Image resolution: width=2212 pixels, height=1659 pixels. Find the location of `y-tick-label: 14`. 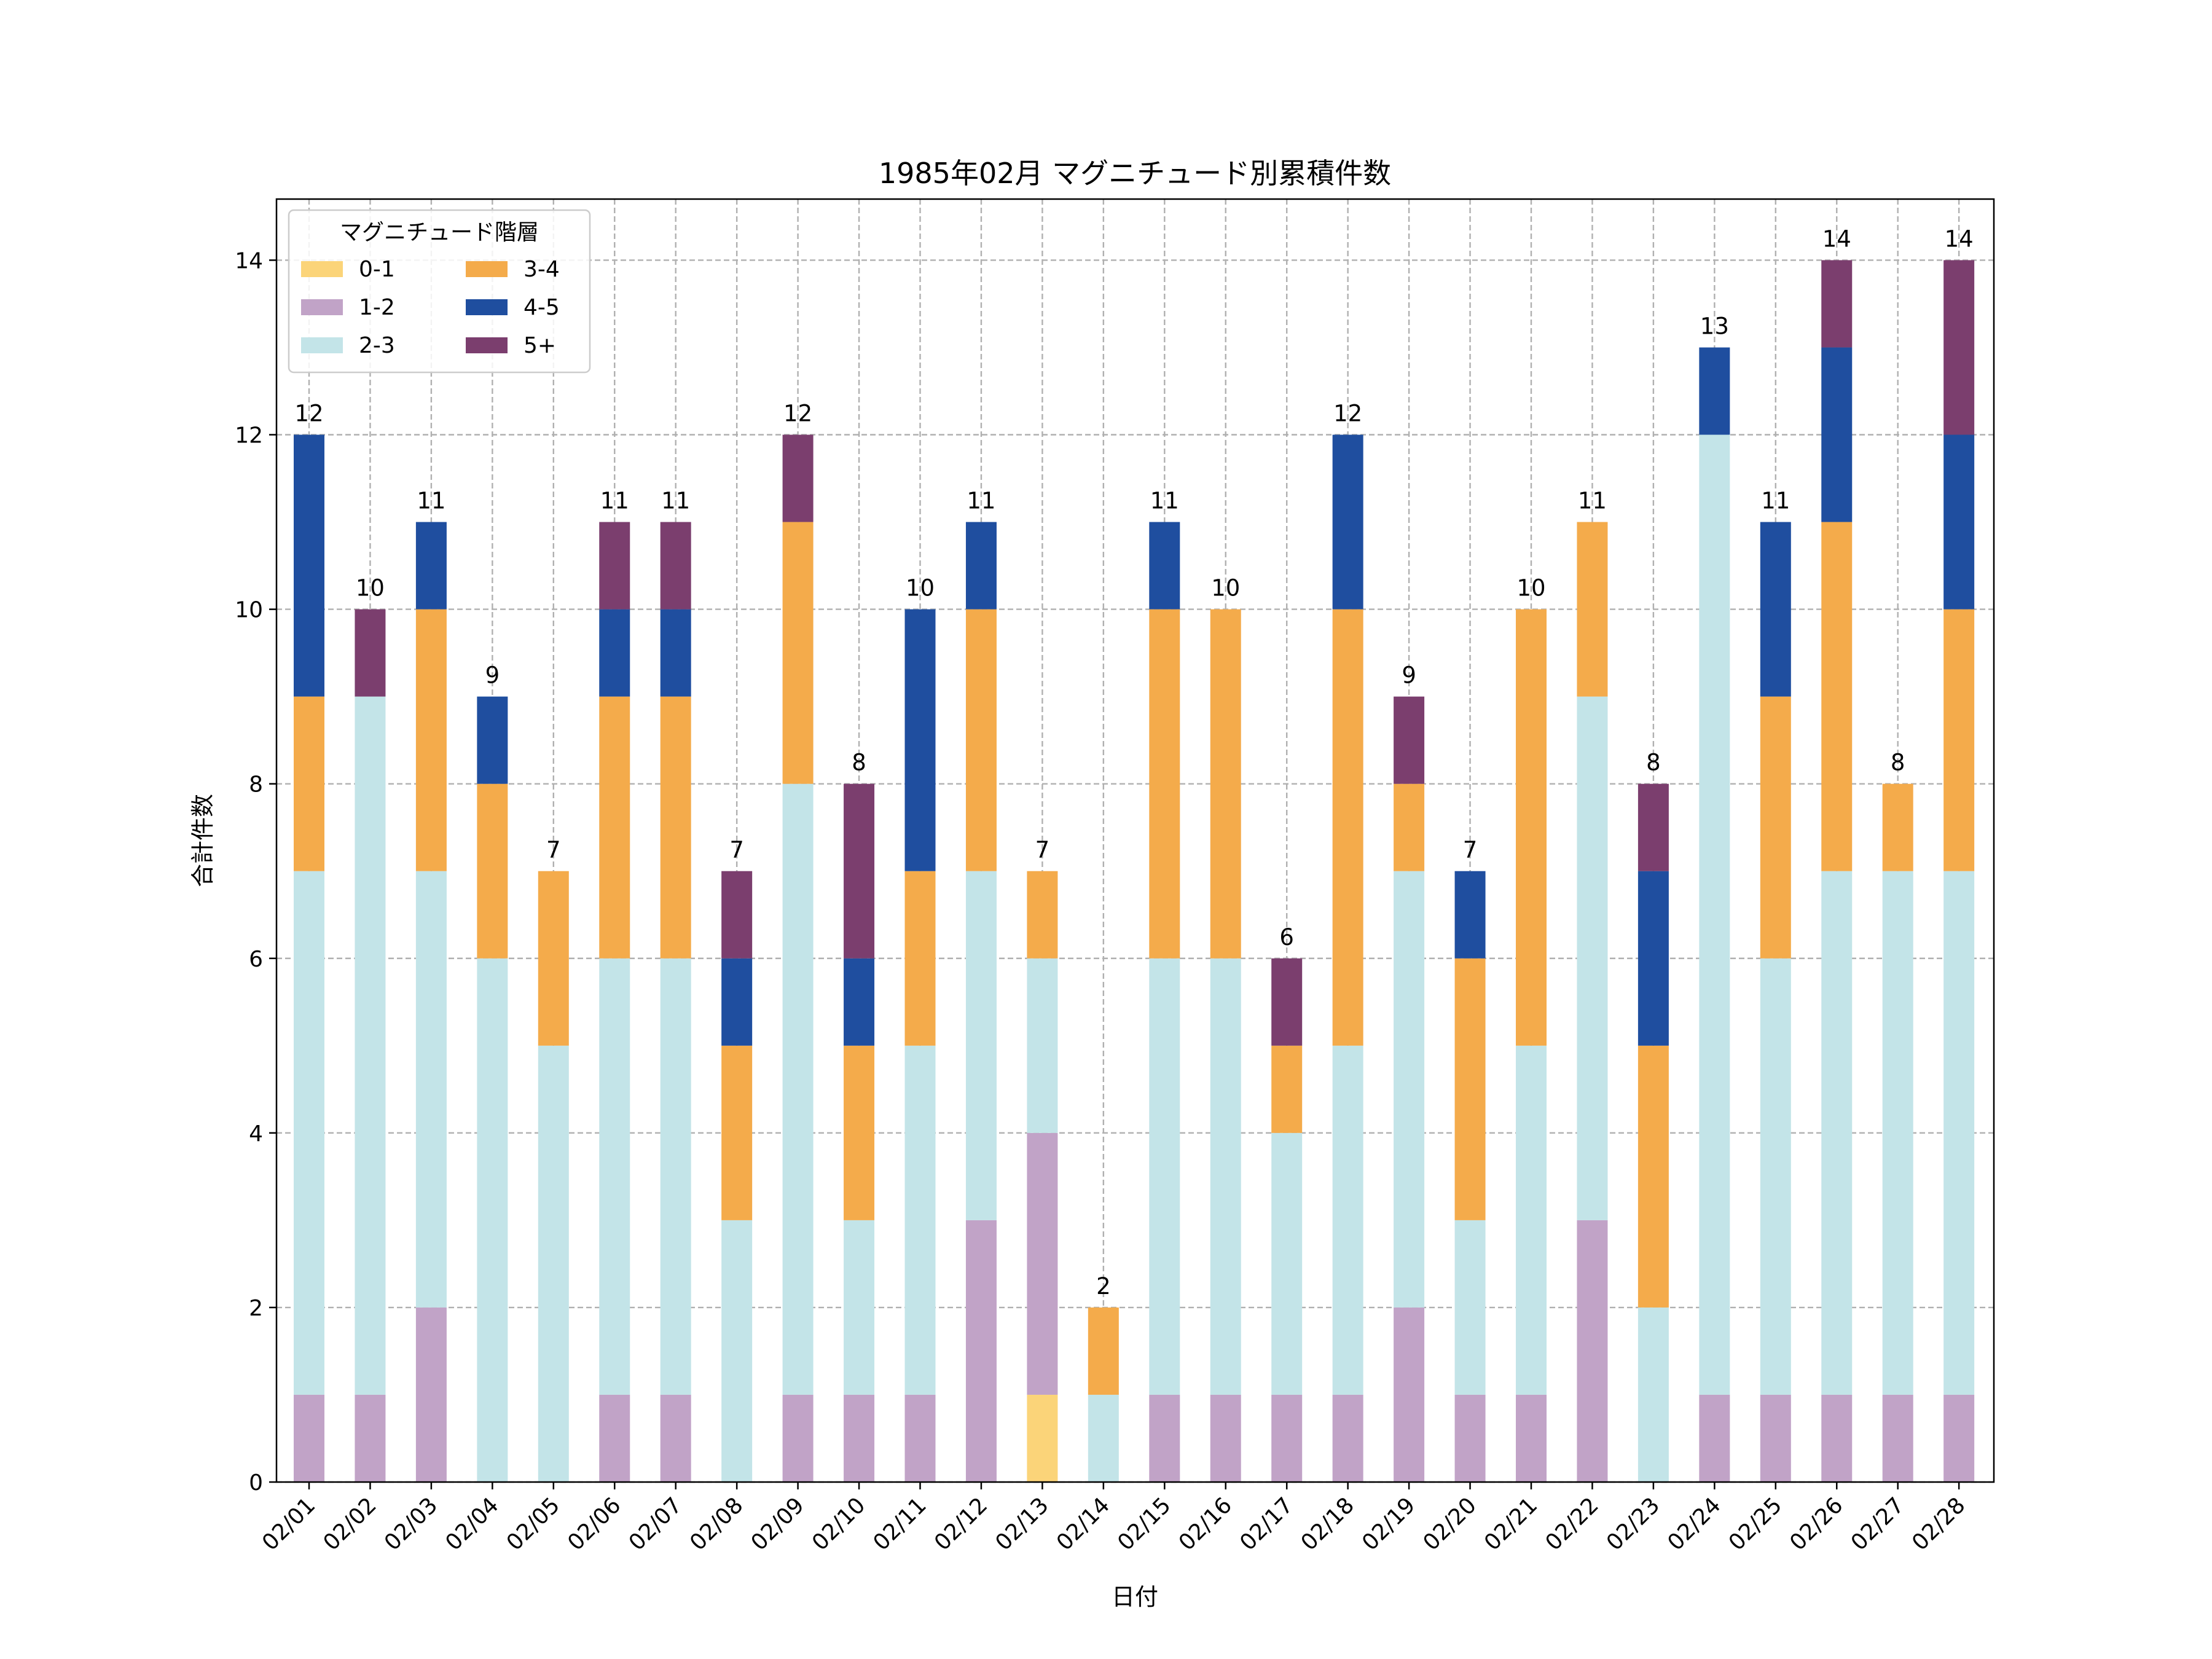

y-tick-label: 14 is located at coordinates (249, 260).